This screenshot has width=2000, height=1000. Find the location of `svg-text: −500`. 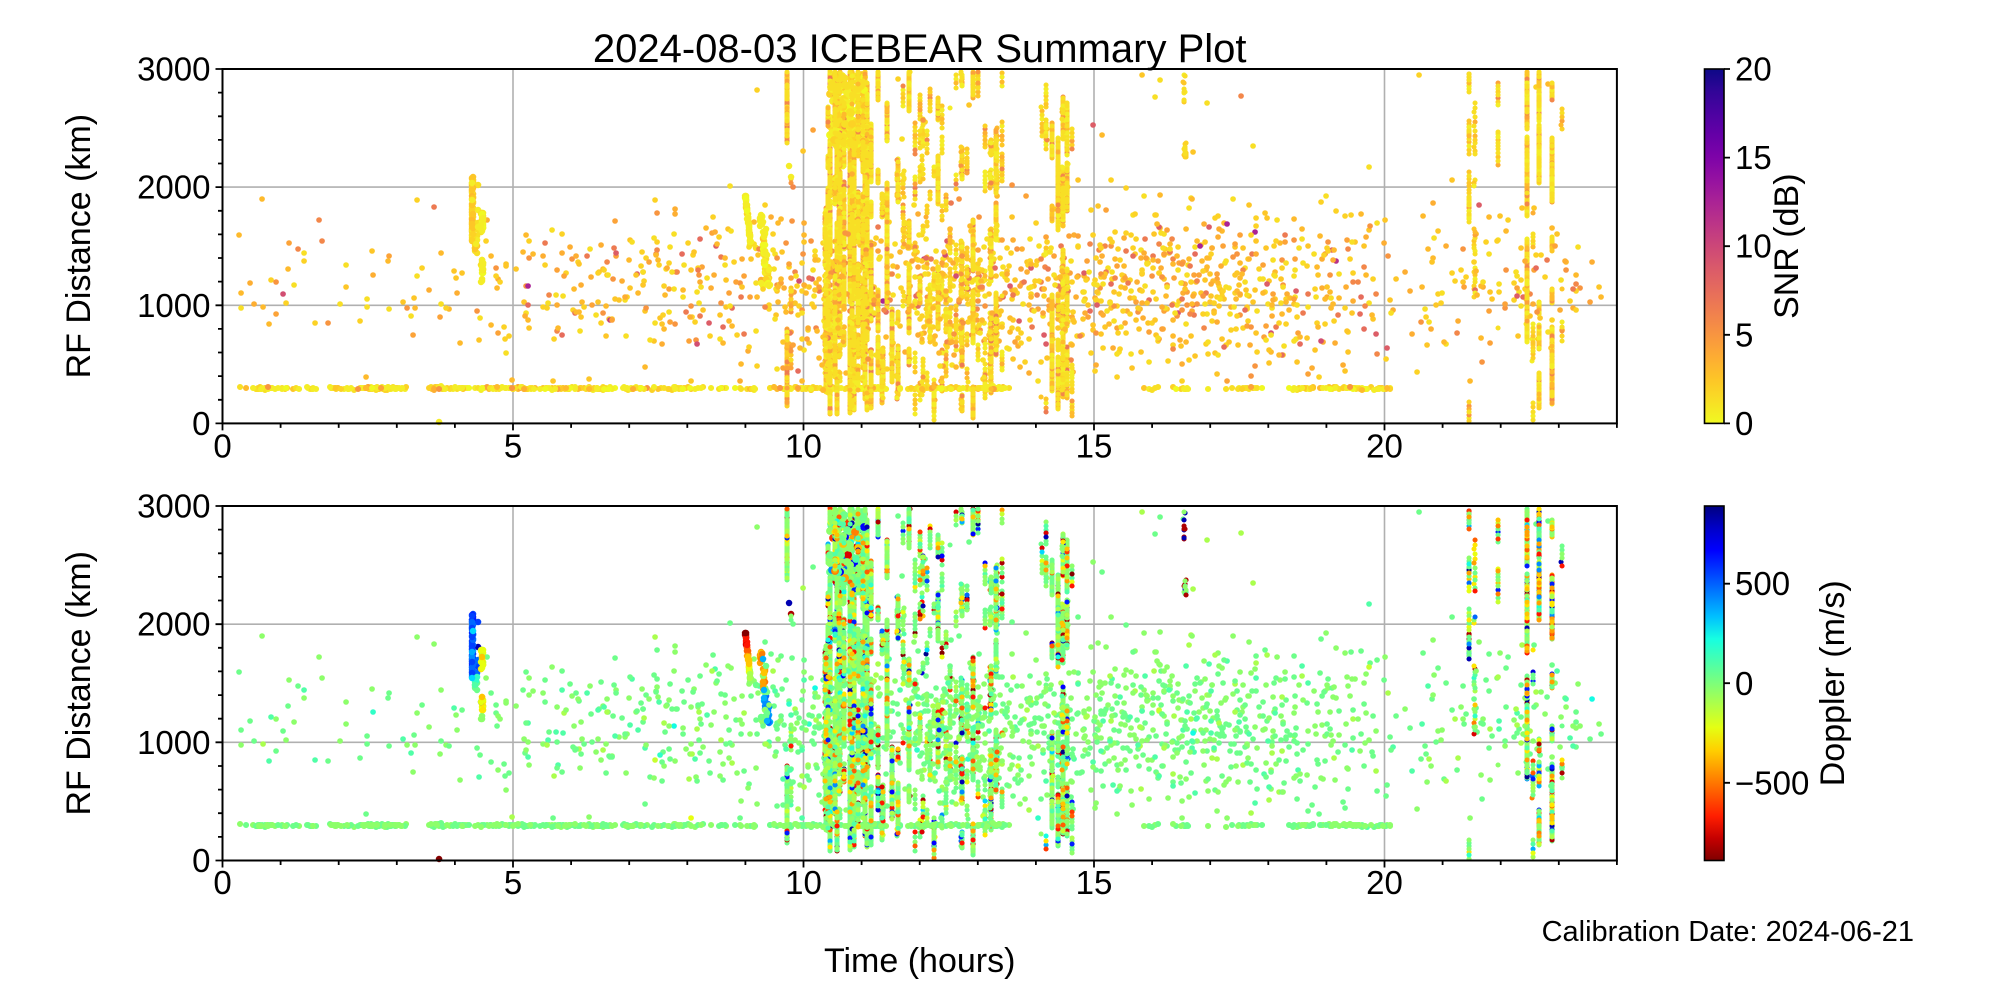

svg-text: −500 is located at coordinates (1772, 782).